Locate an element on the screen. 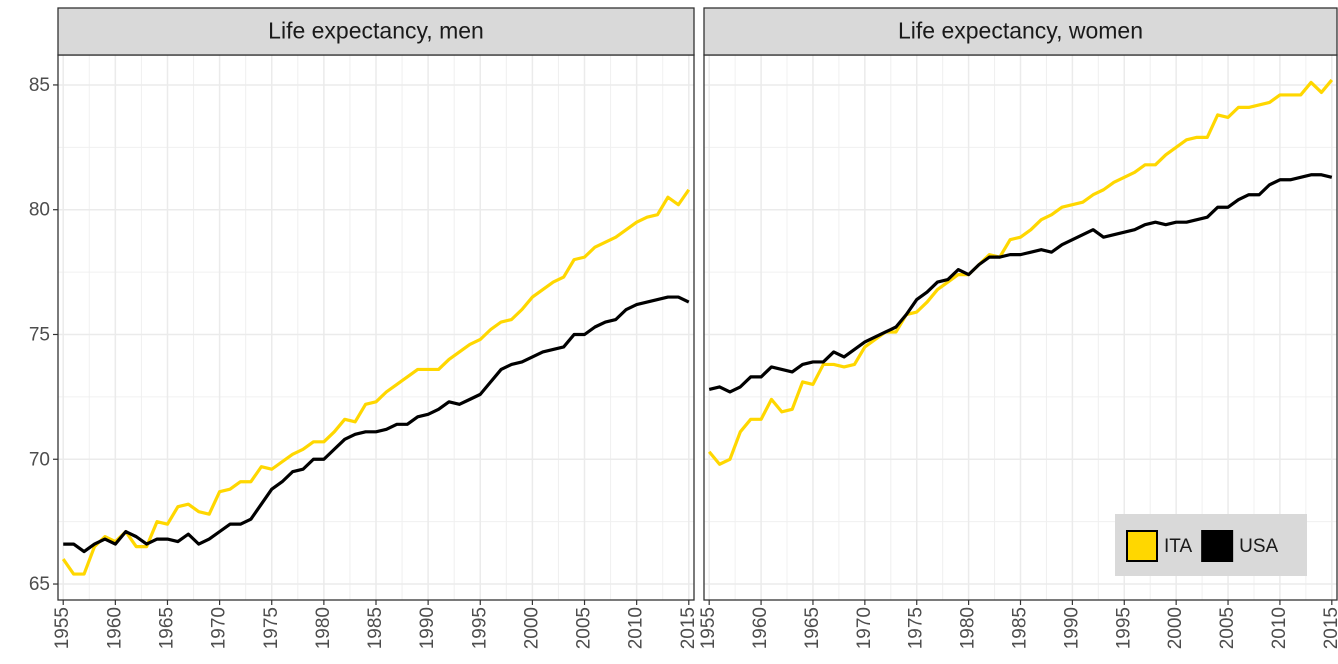 The height and width of the screenshot is (664, 1338). strip-title: Life expectancy, men is located at coordinates (376, 31).